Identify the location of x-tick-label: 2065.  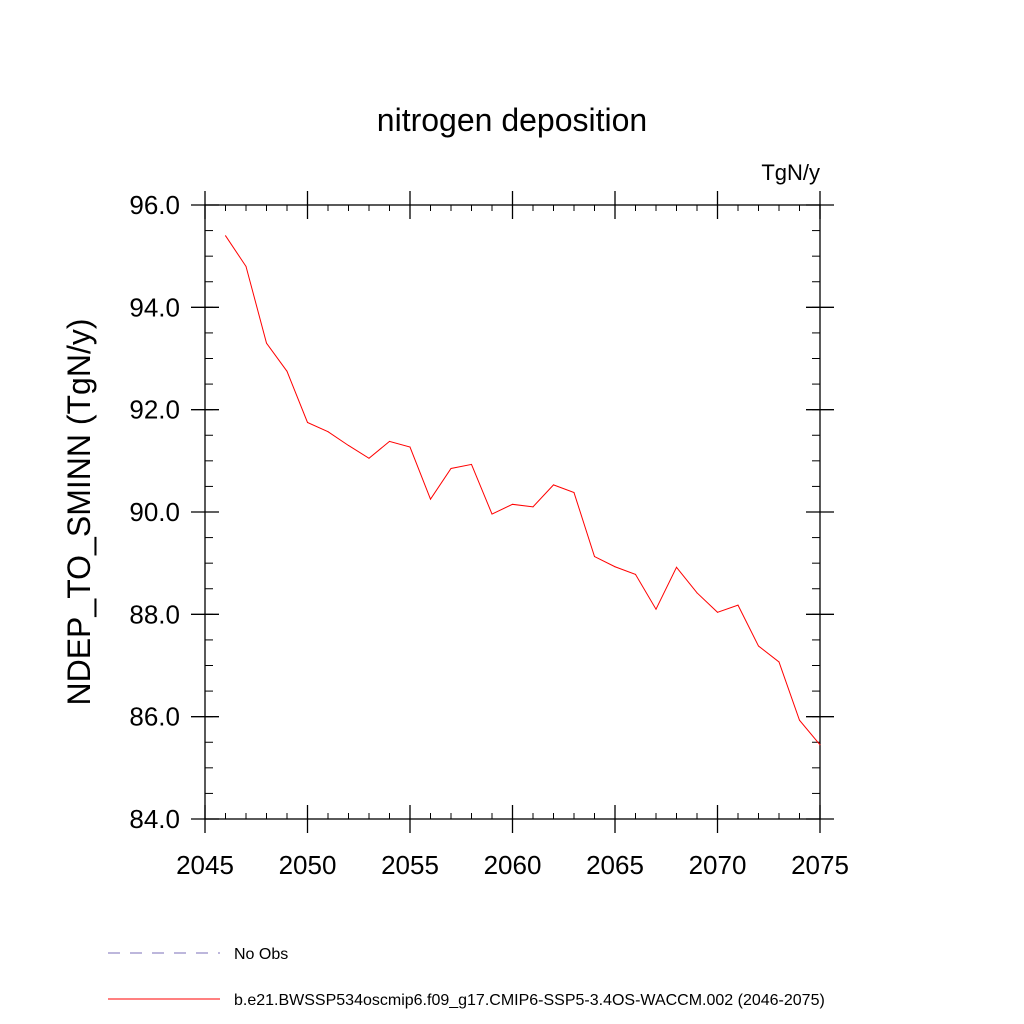
(615, 865).